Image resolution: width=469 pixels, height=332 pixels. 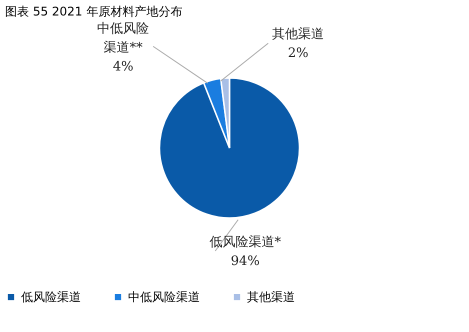 I want to click on pie-slice, so click(x=229, y=148).